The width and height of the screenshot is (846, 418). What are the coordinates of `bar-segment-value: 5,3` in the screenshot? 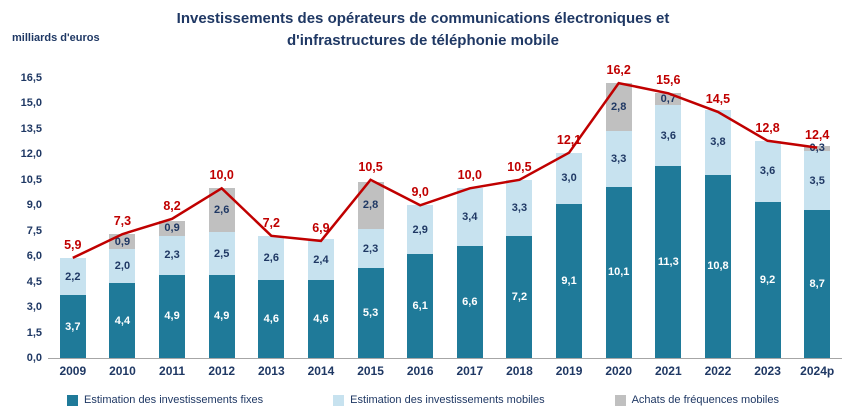 It's located at (370, 313).